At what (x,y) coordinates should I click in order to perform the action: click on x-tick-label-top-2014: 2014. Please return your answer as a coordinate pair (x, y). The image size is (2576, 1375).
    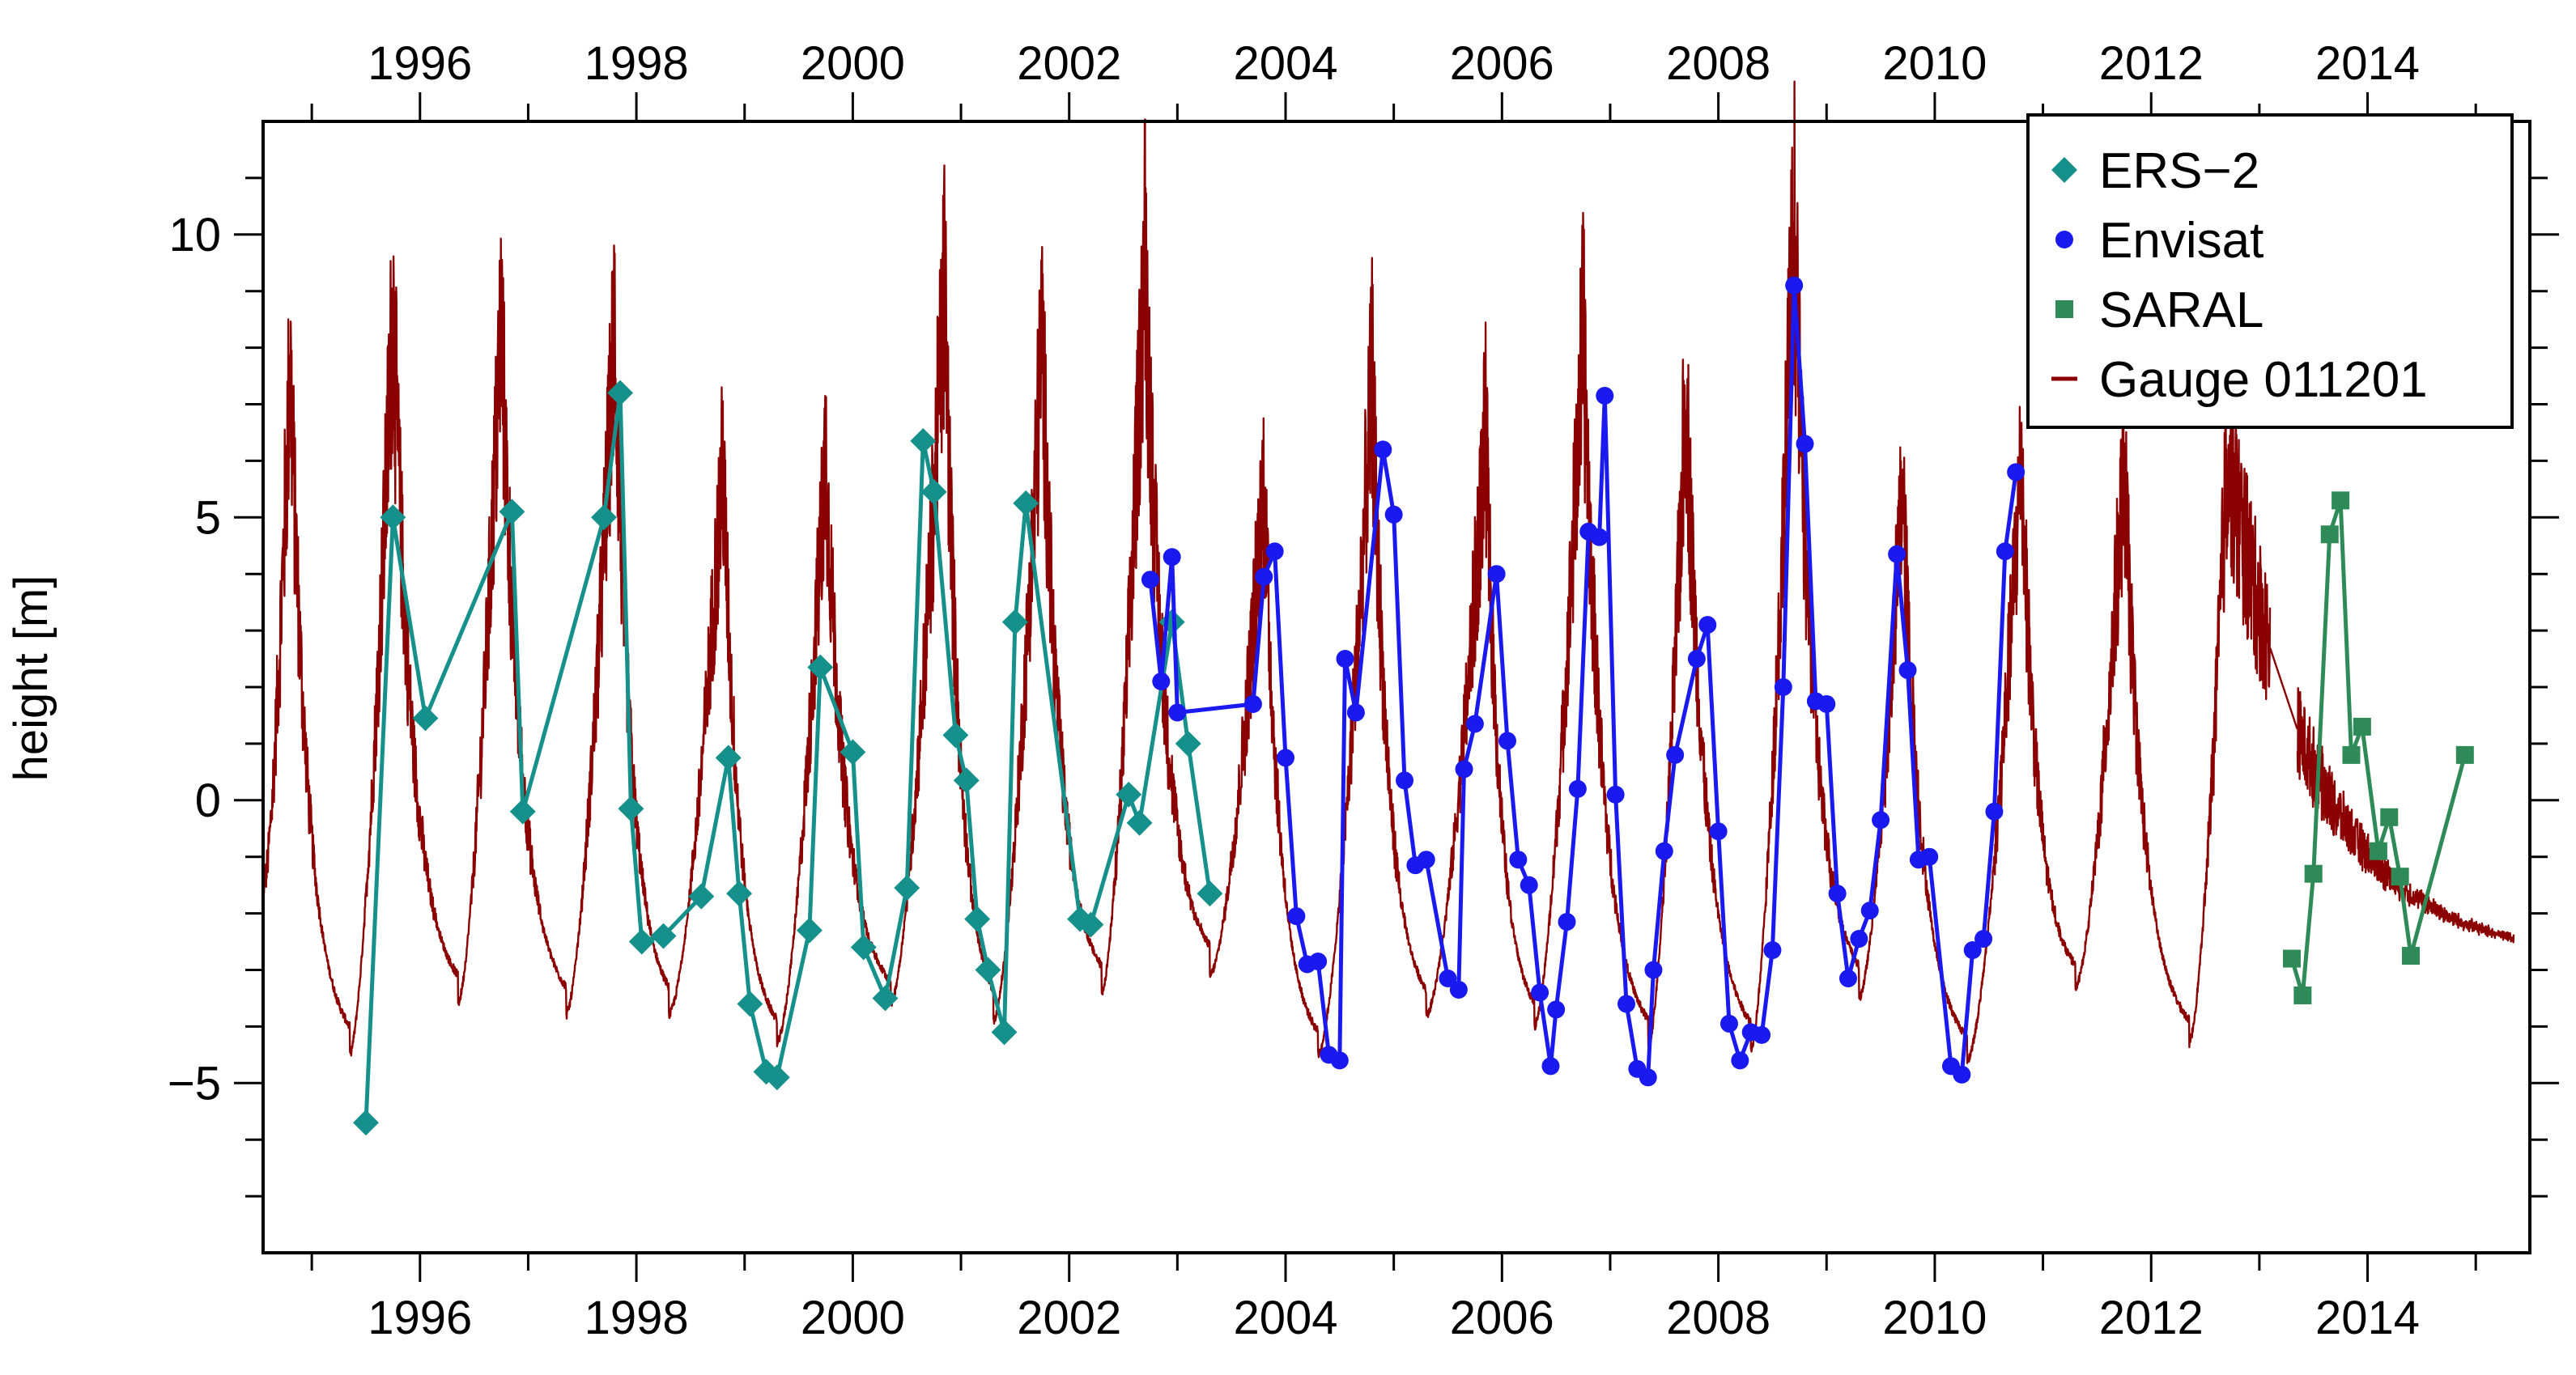
    Looking at the image, I should click on (2367, 63).